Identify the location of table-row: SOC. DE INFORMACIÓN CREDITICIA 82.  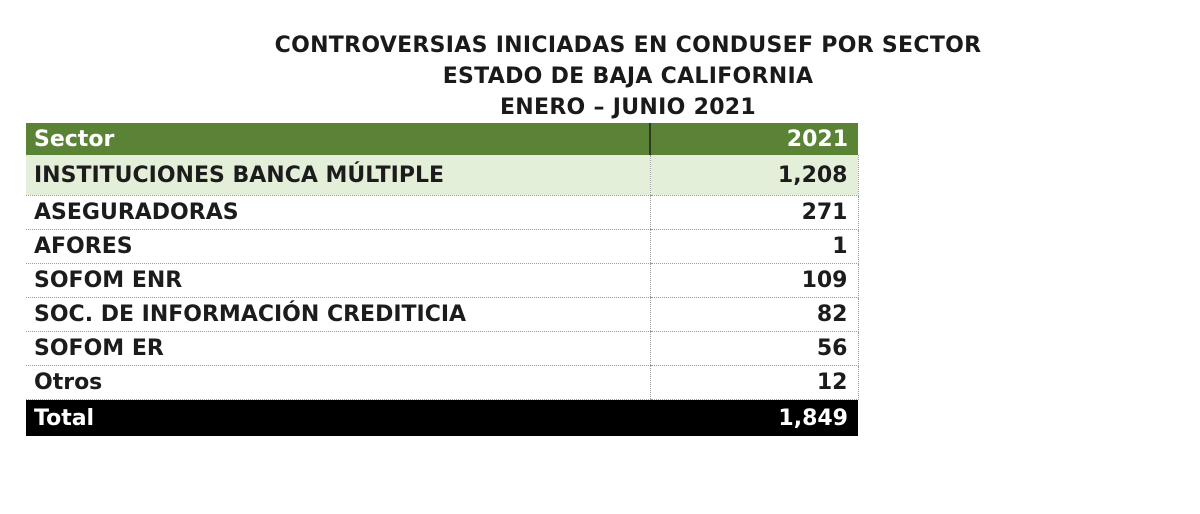
(442, 314).